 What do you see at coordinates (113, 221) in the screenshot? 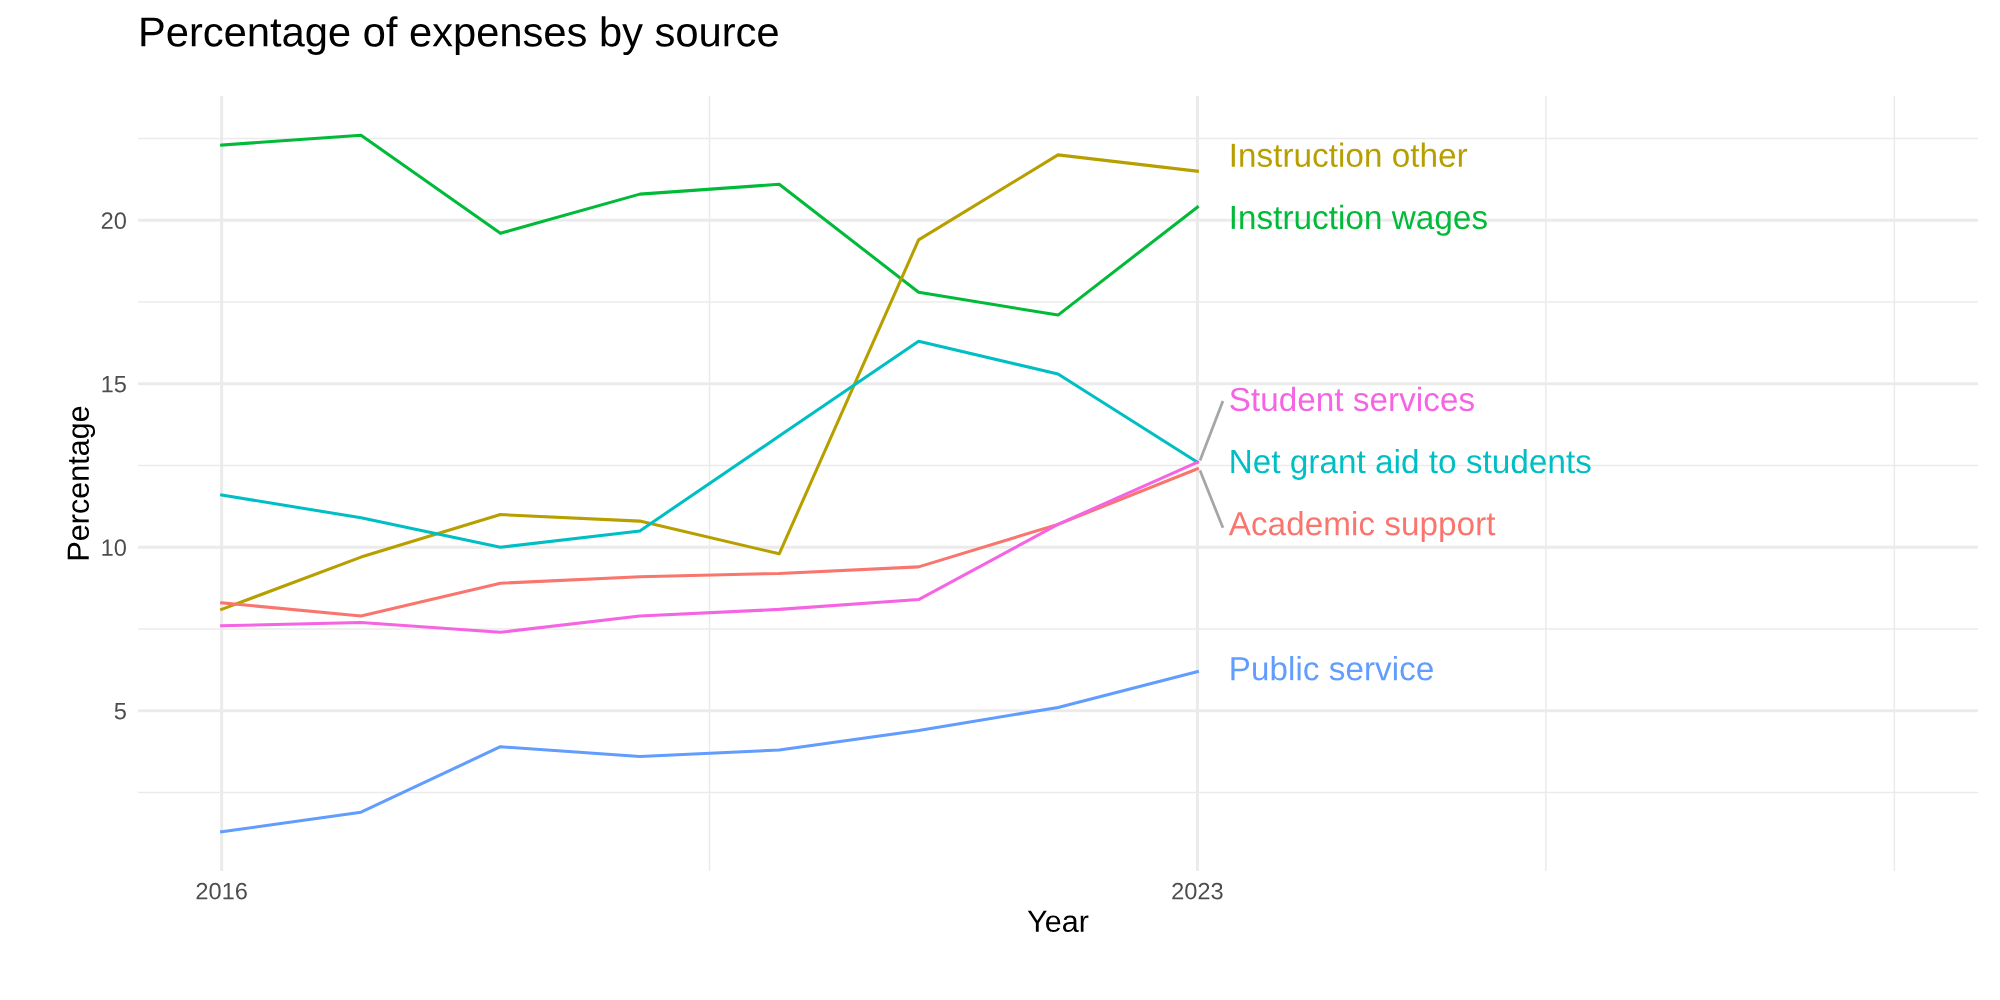
I see `y-tick-label: 20` at bounding box center [113, 221].